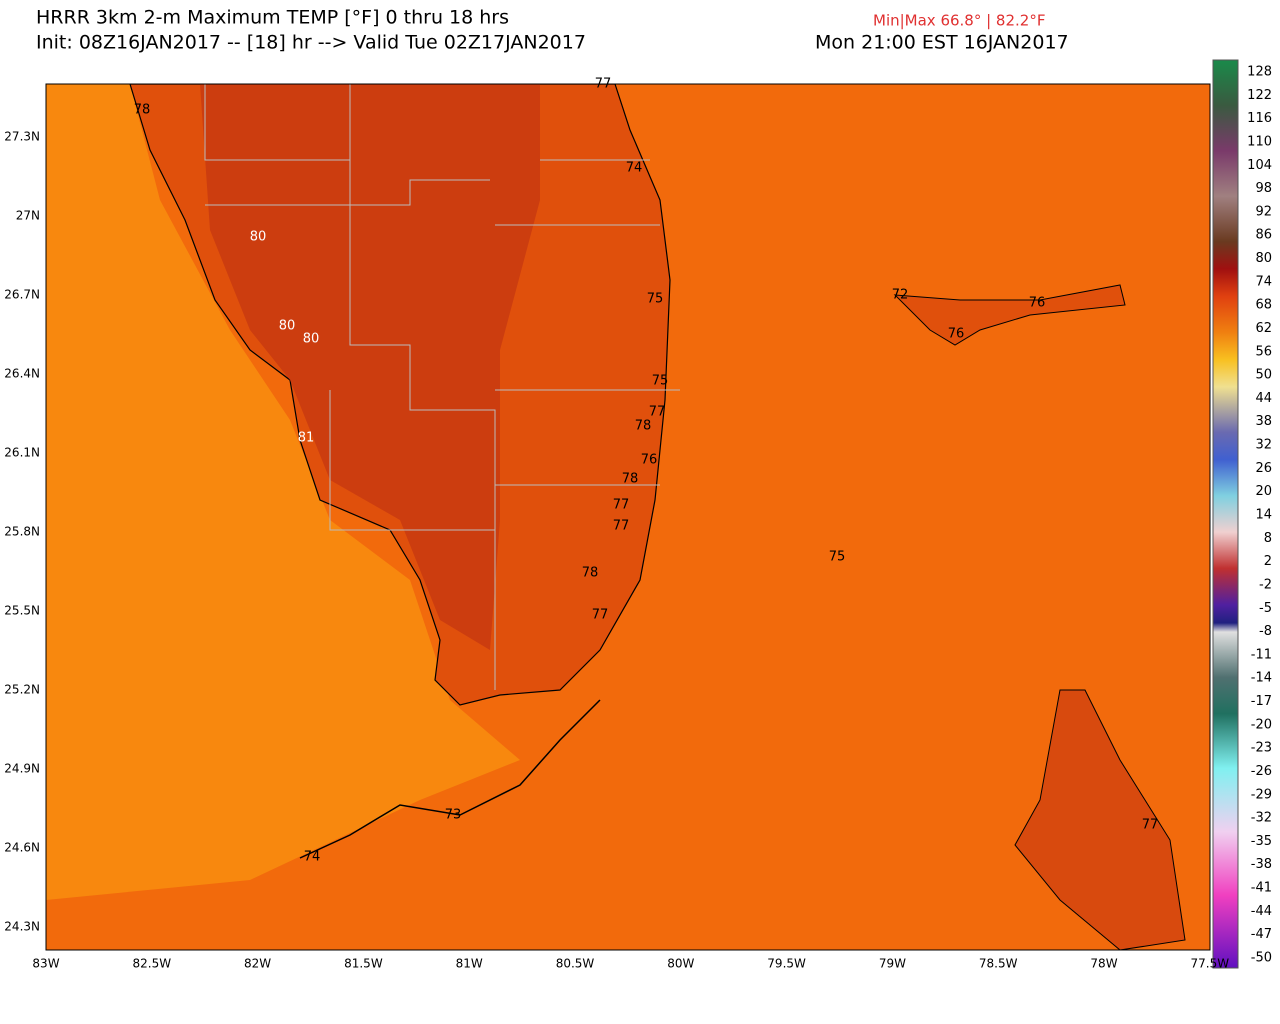 Image resolution: width=1280 pixels, height=1024 pixels. Describe the element at coordinates (892, 964) in the screenshot. I see `lon-label: 79W` at that location.